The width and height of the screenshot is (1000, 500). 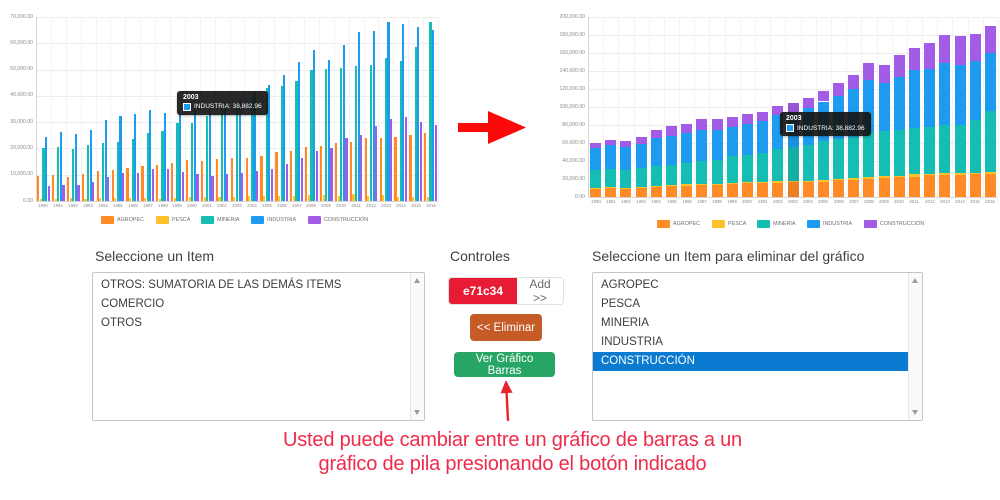 What do you see at coordinates (133, 304) in the screenshot?
I see `list-item: COMERCIO` at bounding box center [133, 304].